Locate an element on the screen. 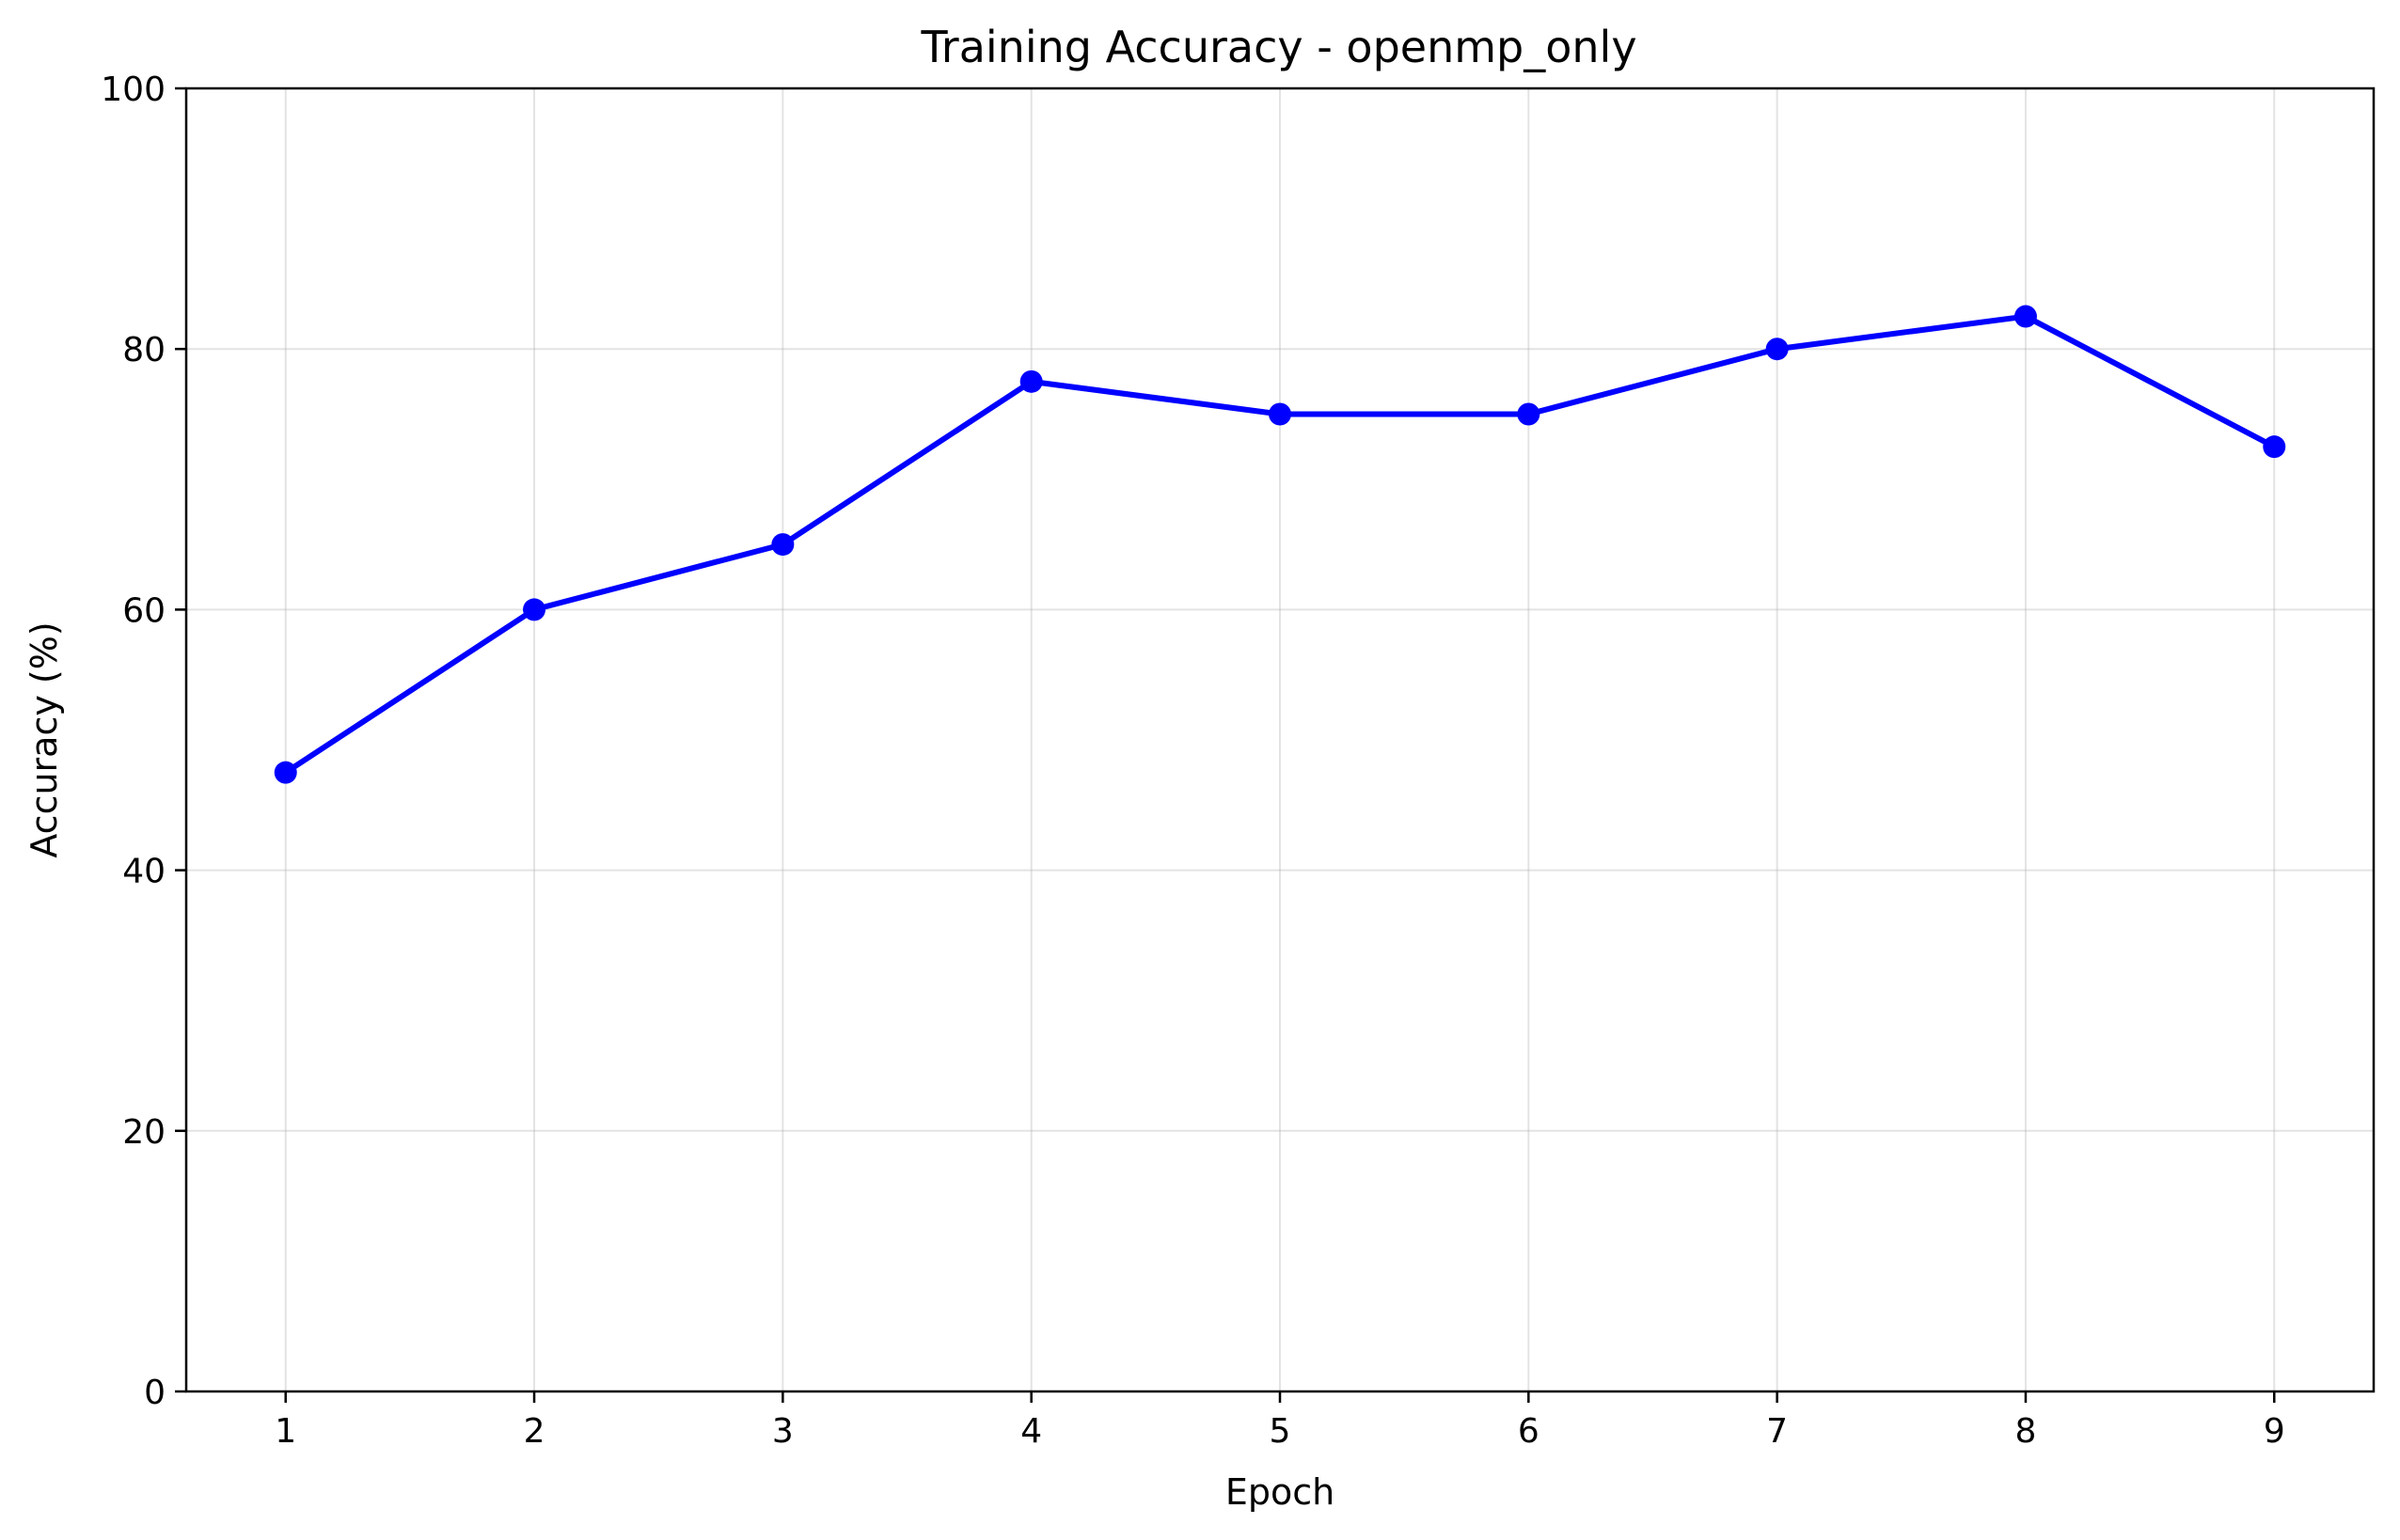  x-tick-label: 3 is located at coordinates (783, 1432).